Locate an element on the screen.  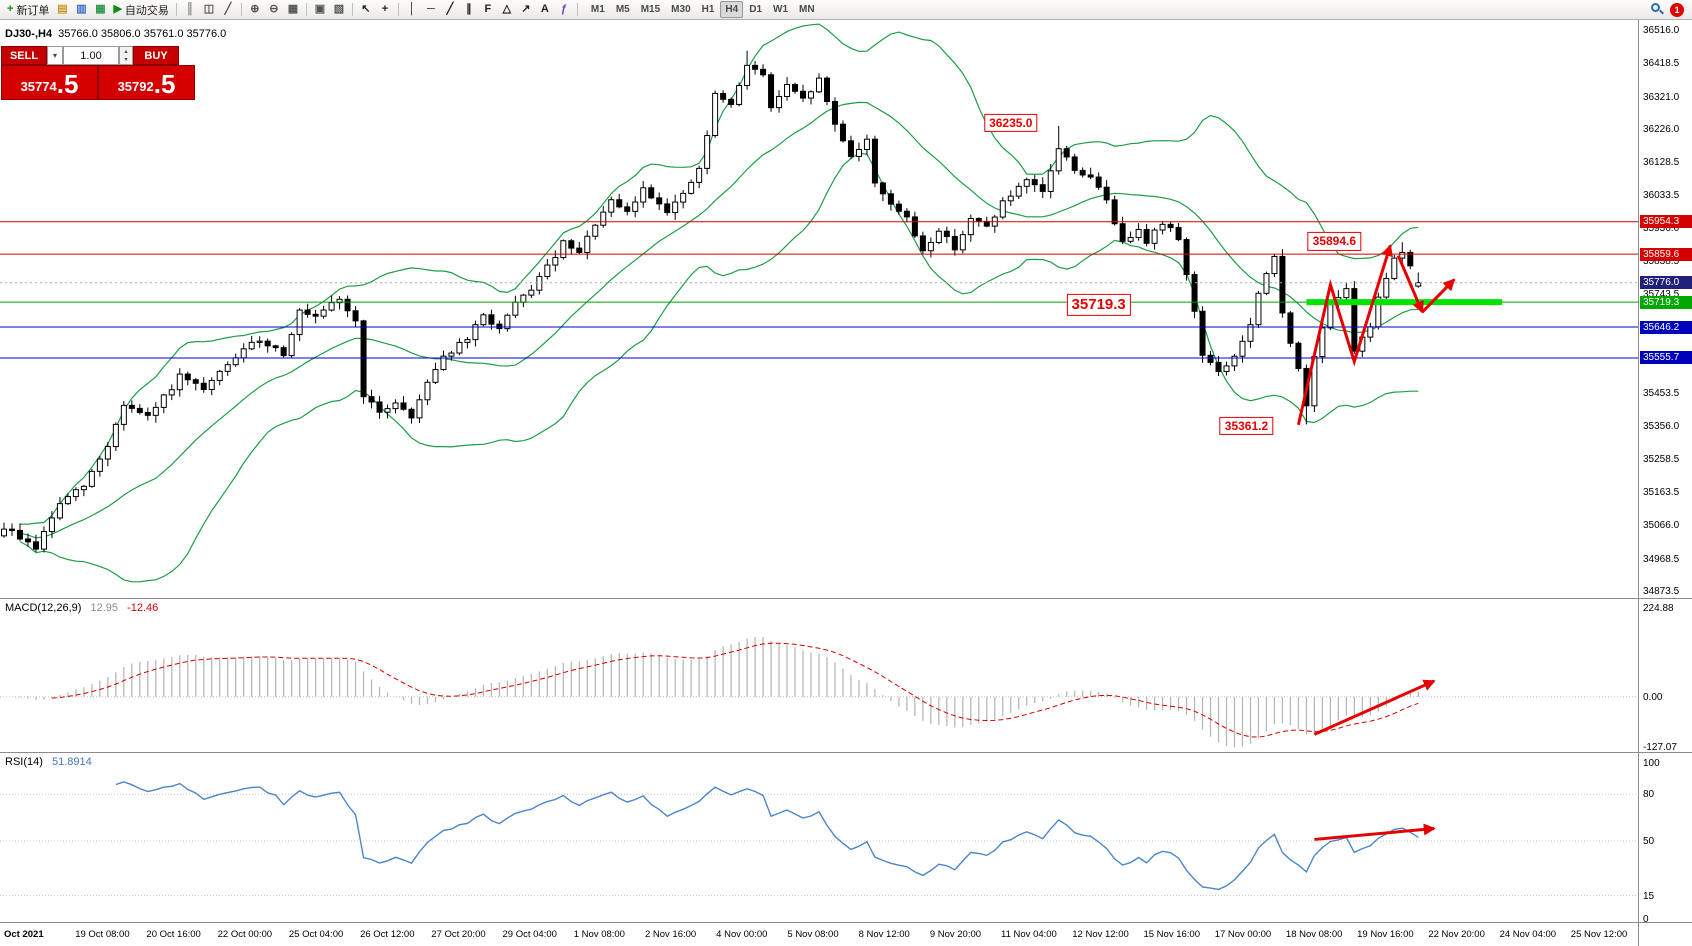
macd-histogram is located at coordinates (715, 692).